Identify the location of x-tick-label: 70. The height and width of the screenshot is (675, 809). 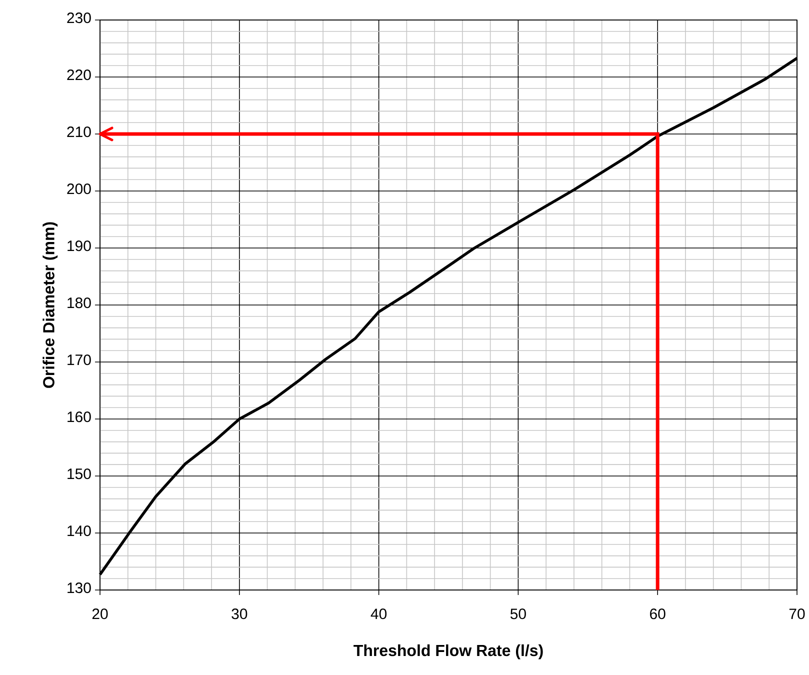
(797, 614).